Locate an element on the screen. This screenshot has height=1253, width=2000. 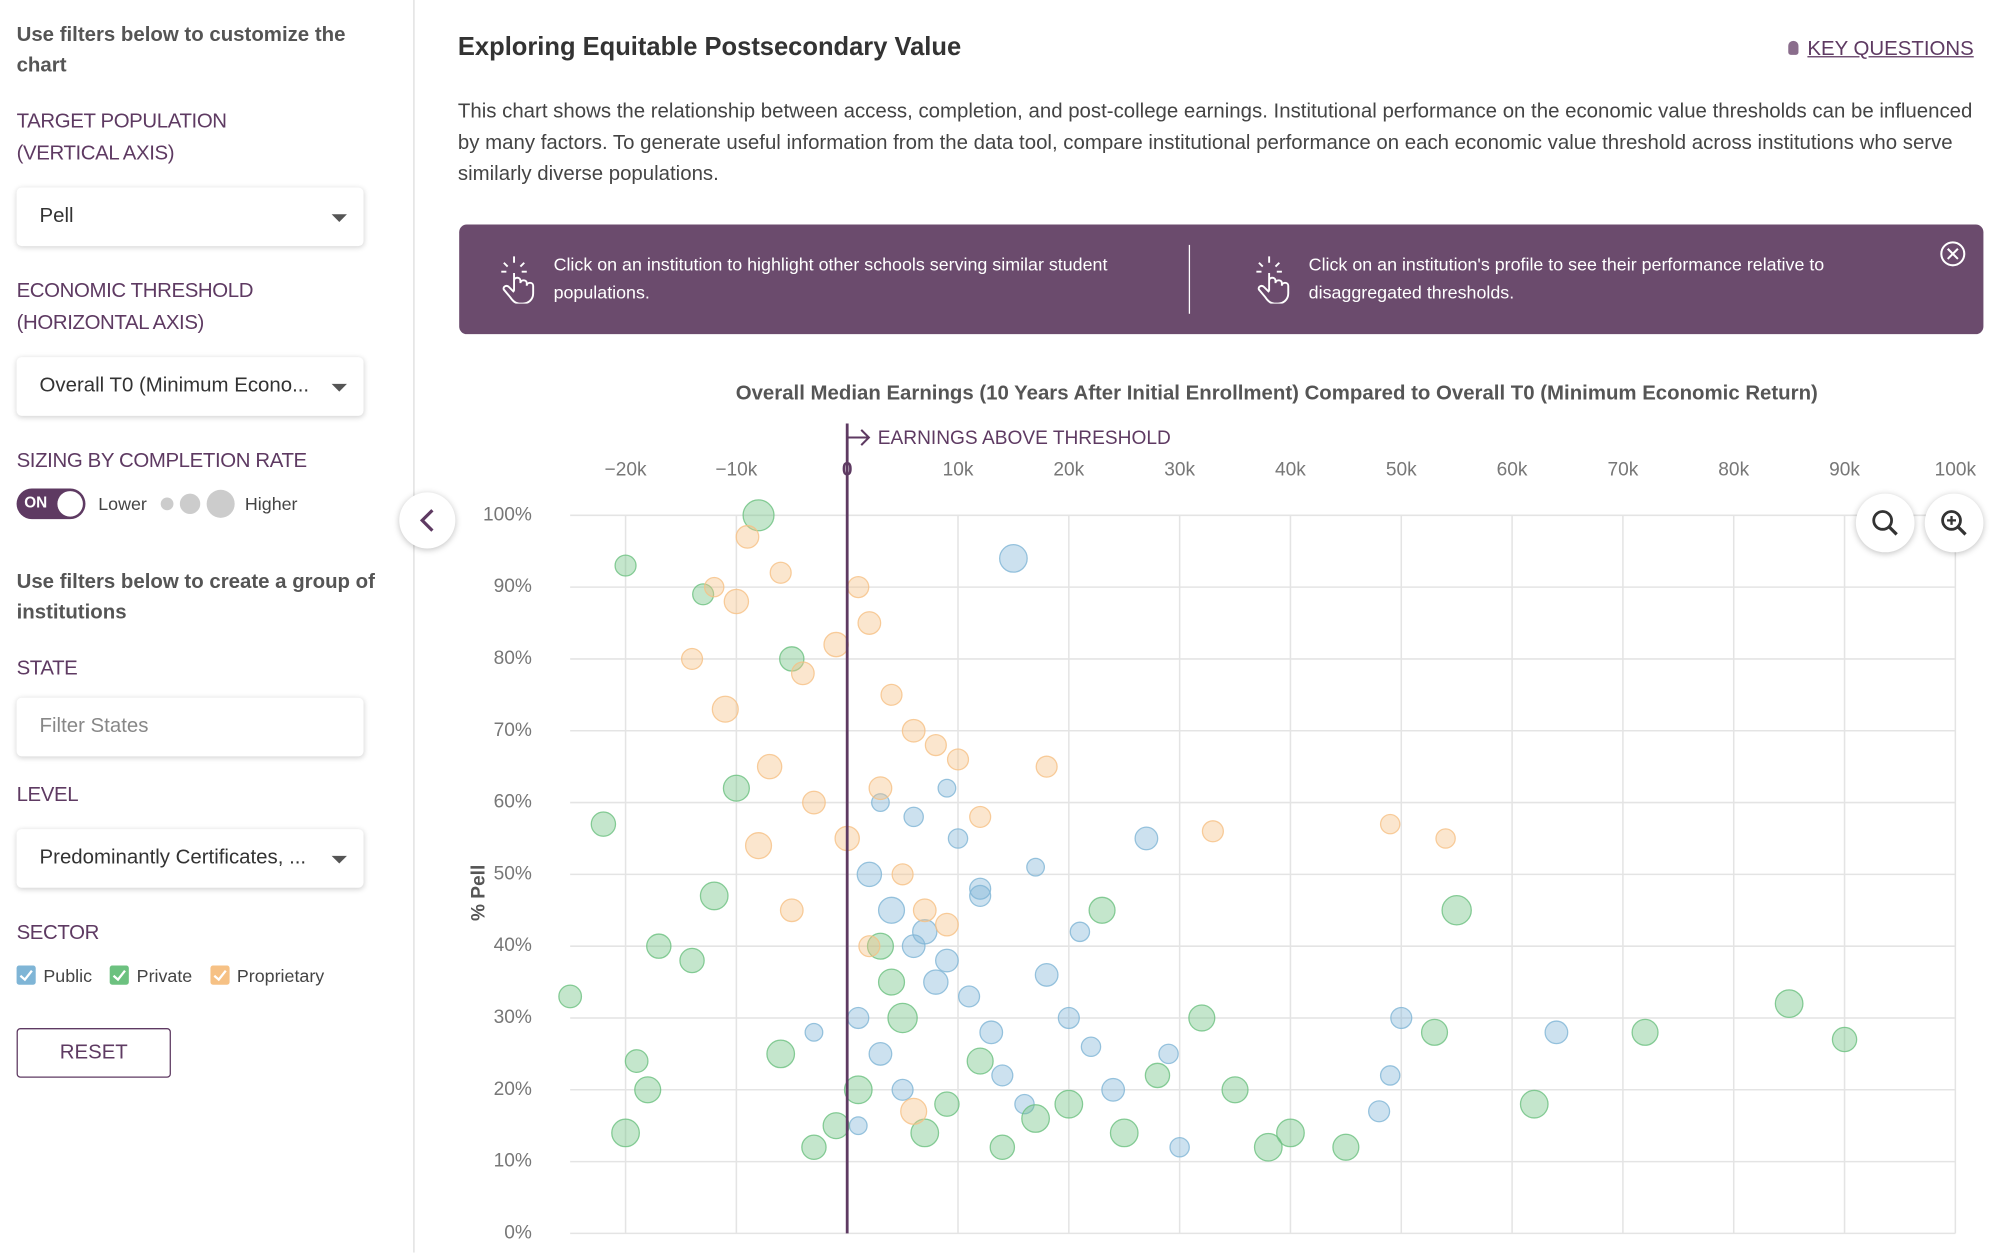
search-button is located at coordinates (1885, 523).